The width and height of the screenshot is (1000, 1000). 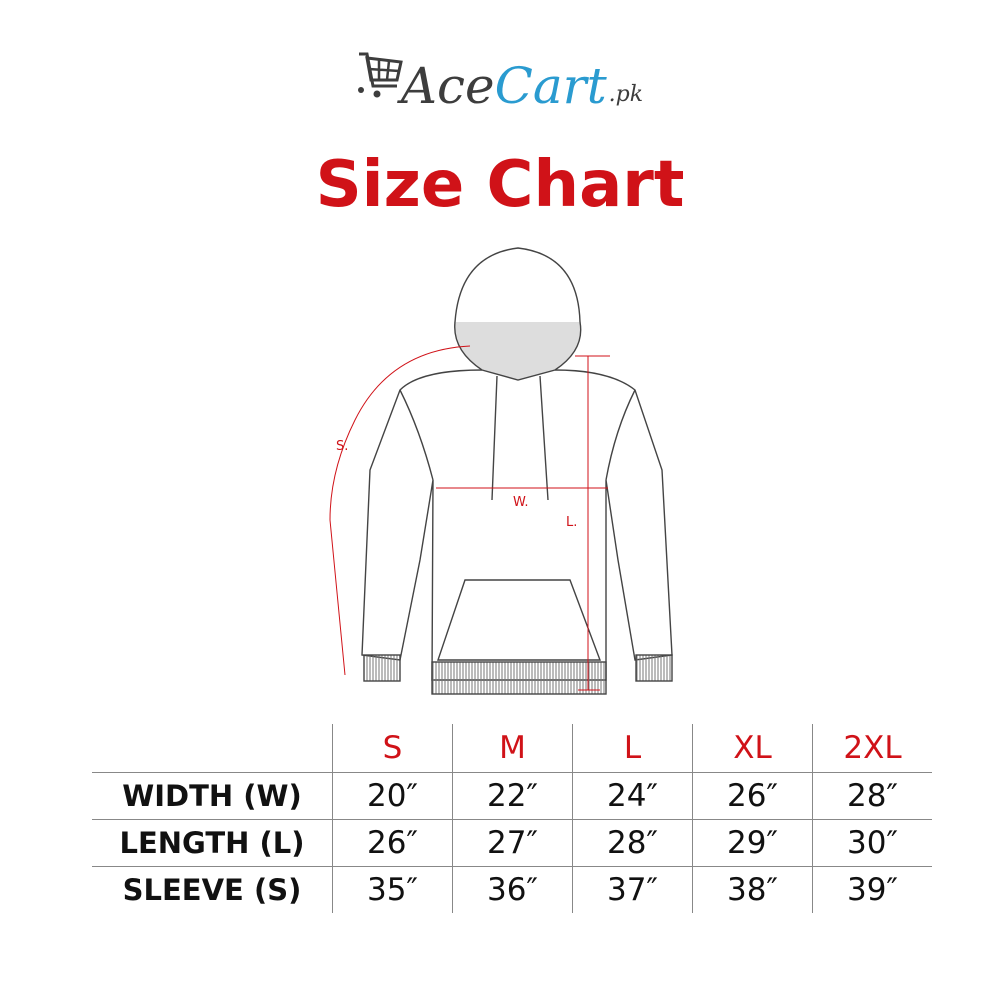 I want to click on cell: 29″, so click(x=752, y=843).